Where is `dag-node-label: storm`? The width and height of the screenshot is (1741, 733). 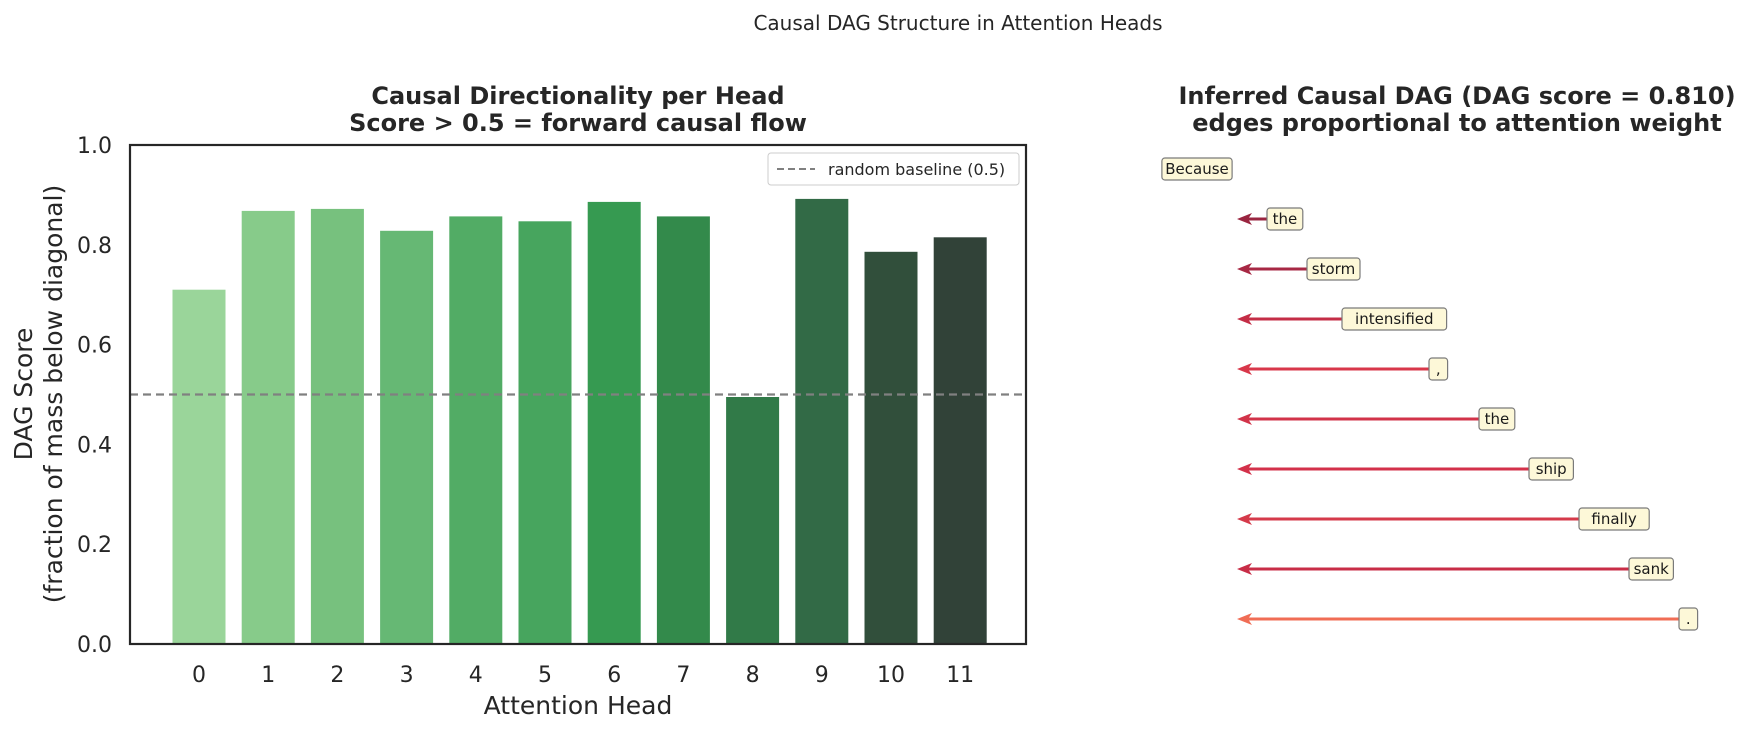
dag-node-label: storm is located at coordinates (1333, 269).